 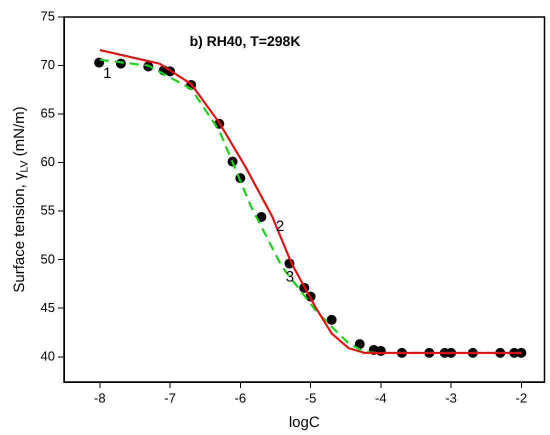 I want to click on y-tick-label: 50, so click(x=47, y=258).